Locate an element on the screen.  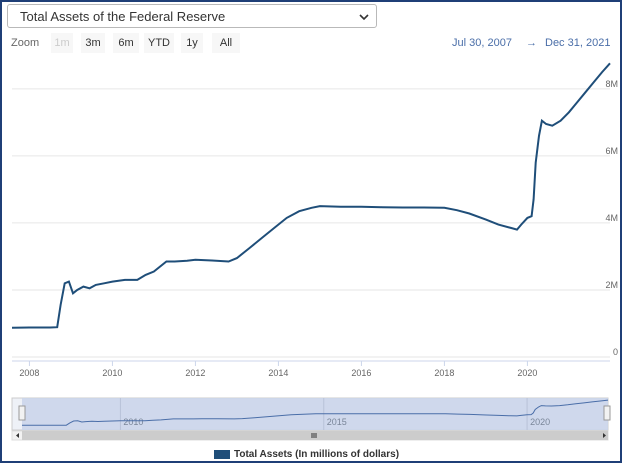
x-tick-label: 2008 is located at coordinates (29, 373).